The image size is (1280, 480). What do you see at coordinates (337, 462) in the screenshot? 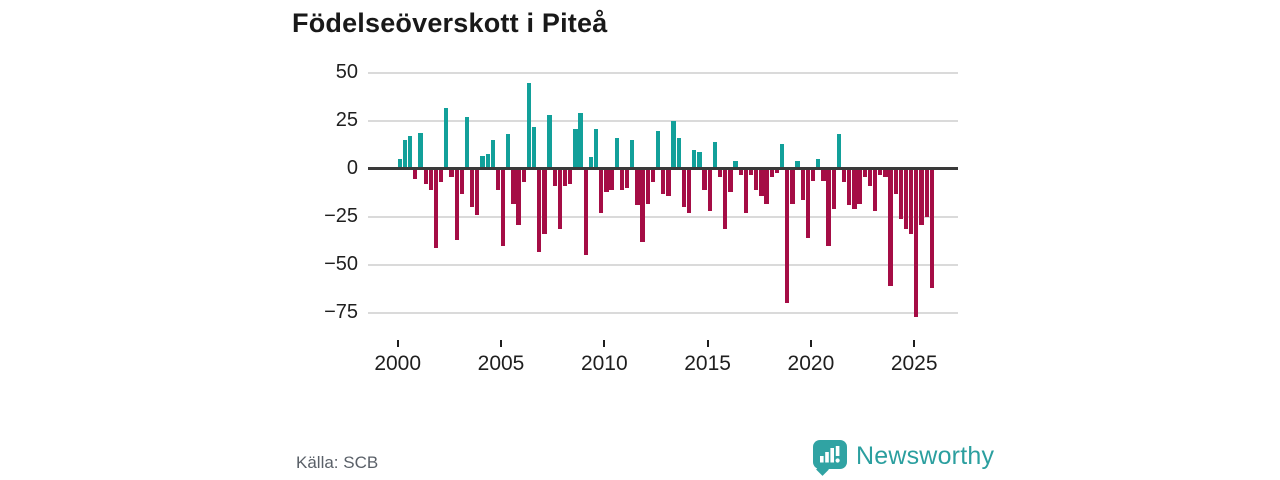
I see `source-label: Källa: SCB` at bounding box center [337, 462].